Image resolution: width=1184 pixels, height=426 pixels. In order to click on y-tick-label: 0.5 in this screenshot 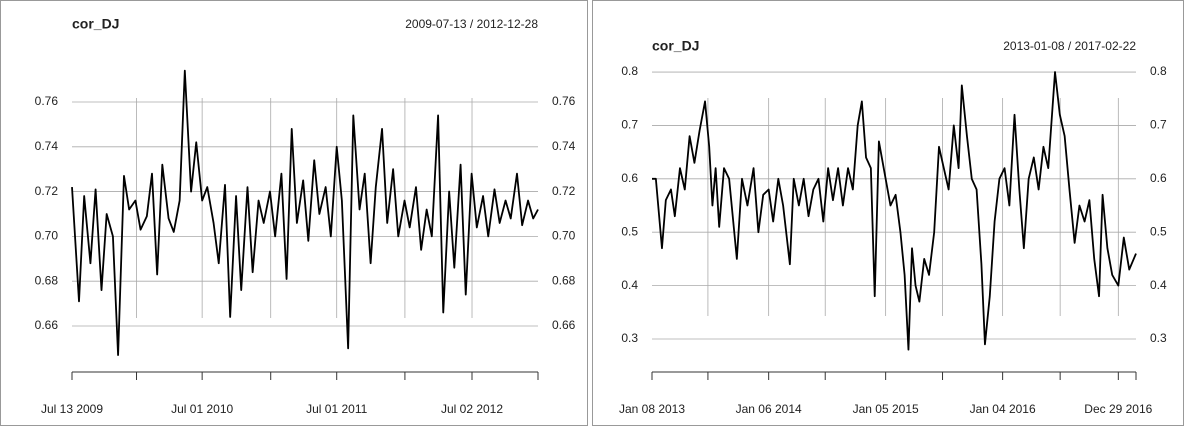, I will do `click(629, 231)`.